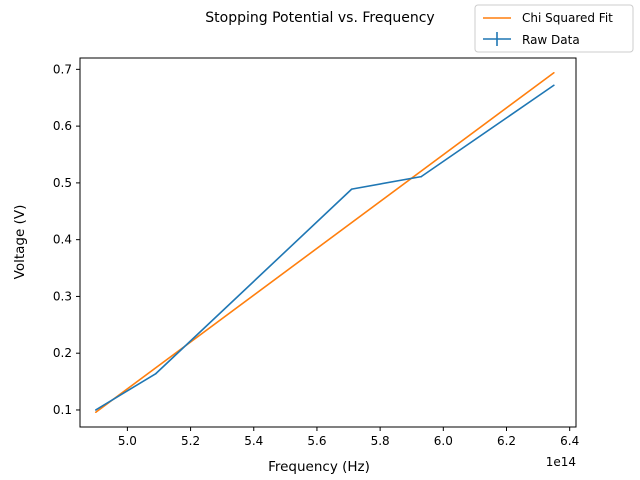  What do you see at coordinates (348, 437) in the screenshot?
I see `x-axis: 5.0 5.2 5.4 5.6 5.8 6.0 6.2 6.4` at bounding box center [348, 437].